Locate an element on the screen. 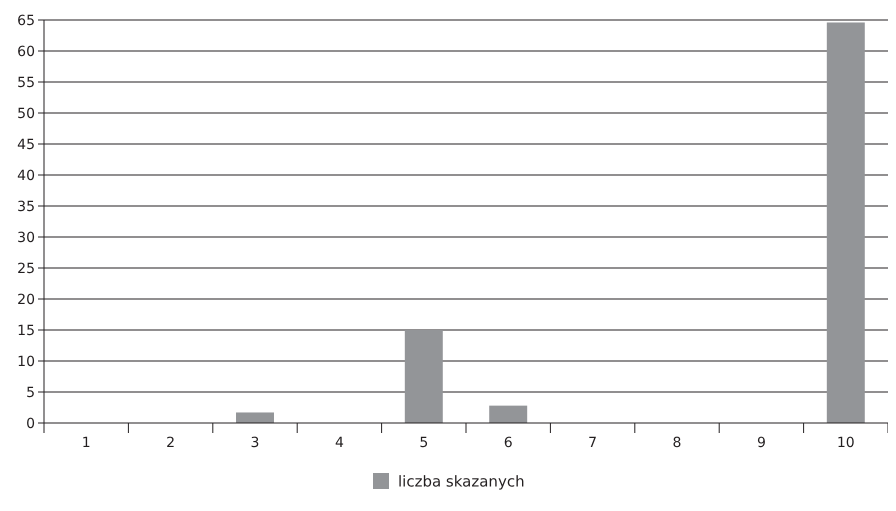 Image resolution: width=896 pixels, height=511 pixels. x-tick-label: 2 is located at coordinates (171, 443).